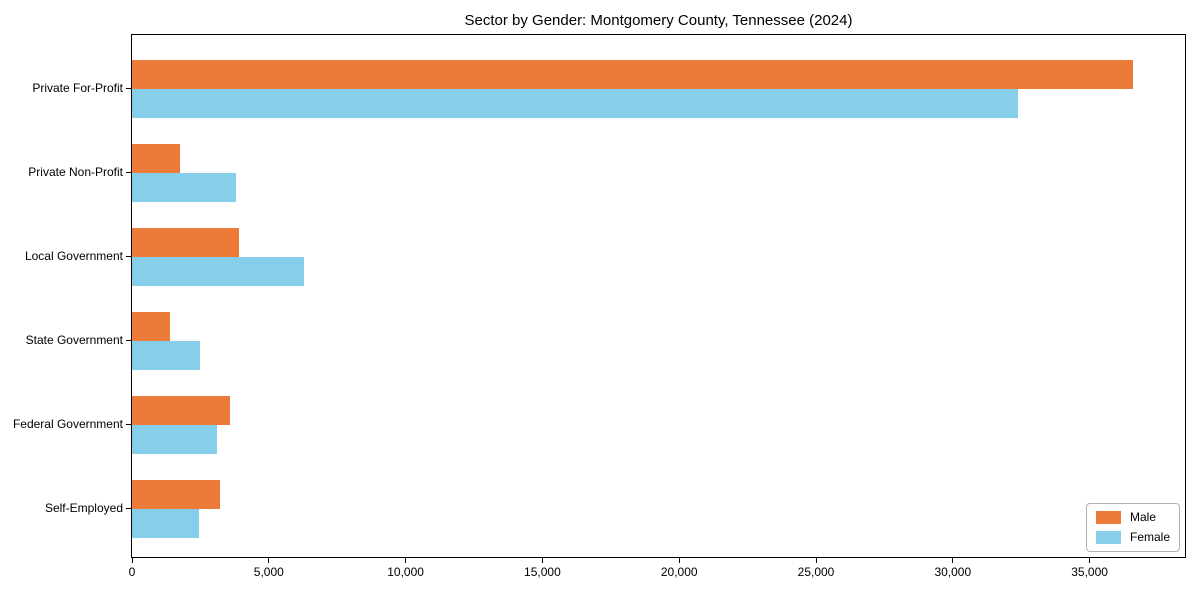 This screenshot has width=1200, height=600. Describe the element at coordinates (1132, 527) in the screenshot. I see `legend: Male Female` at that location.